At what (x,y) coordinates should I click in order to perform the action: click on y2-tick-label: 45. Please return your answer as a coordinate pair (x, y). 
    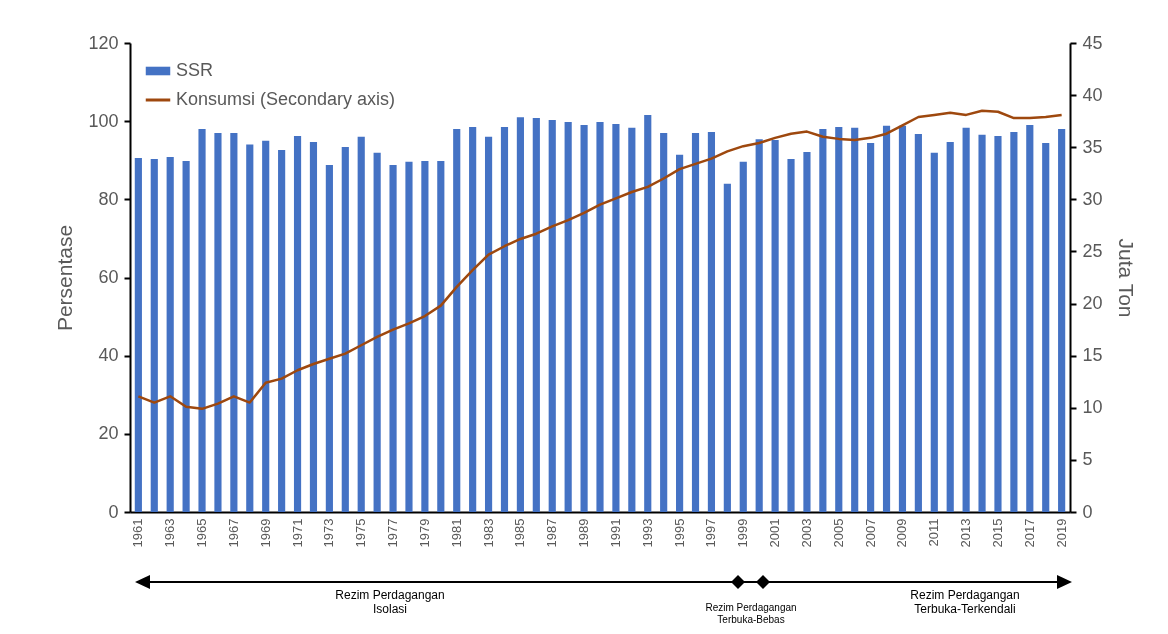
    Looking at the image, I should click on (1092, 42).